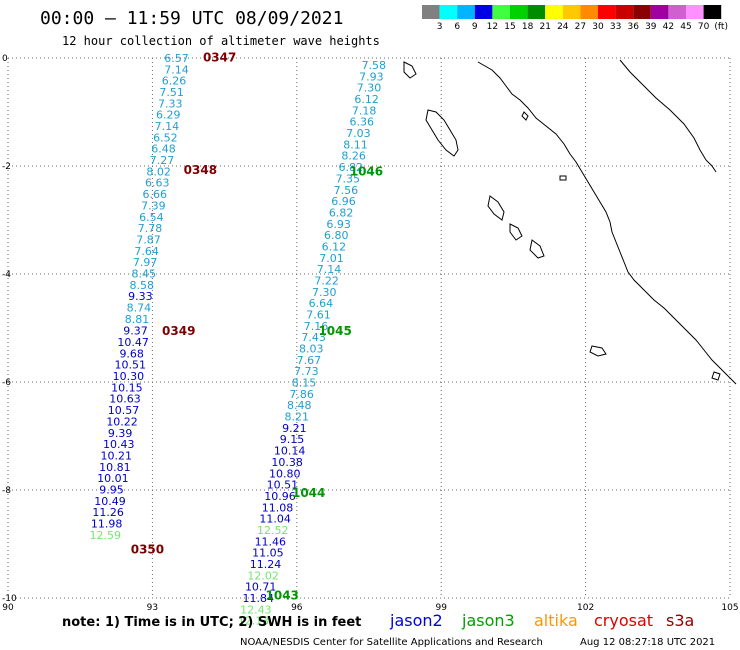 The width and height of the screenshot is (740, 650). Describe the element at coordinates (297, 417) in the screenshot. I see `swh-value: 8.21` at that location.